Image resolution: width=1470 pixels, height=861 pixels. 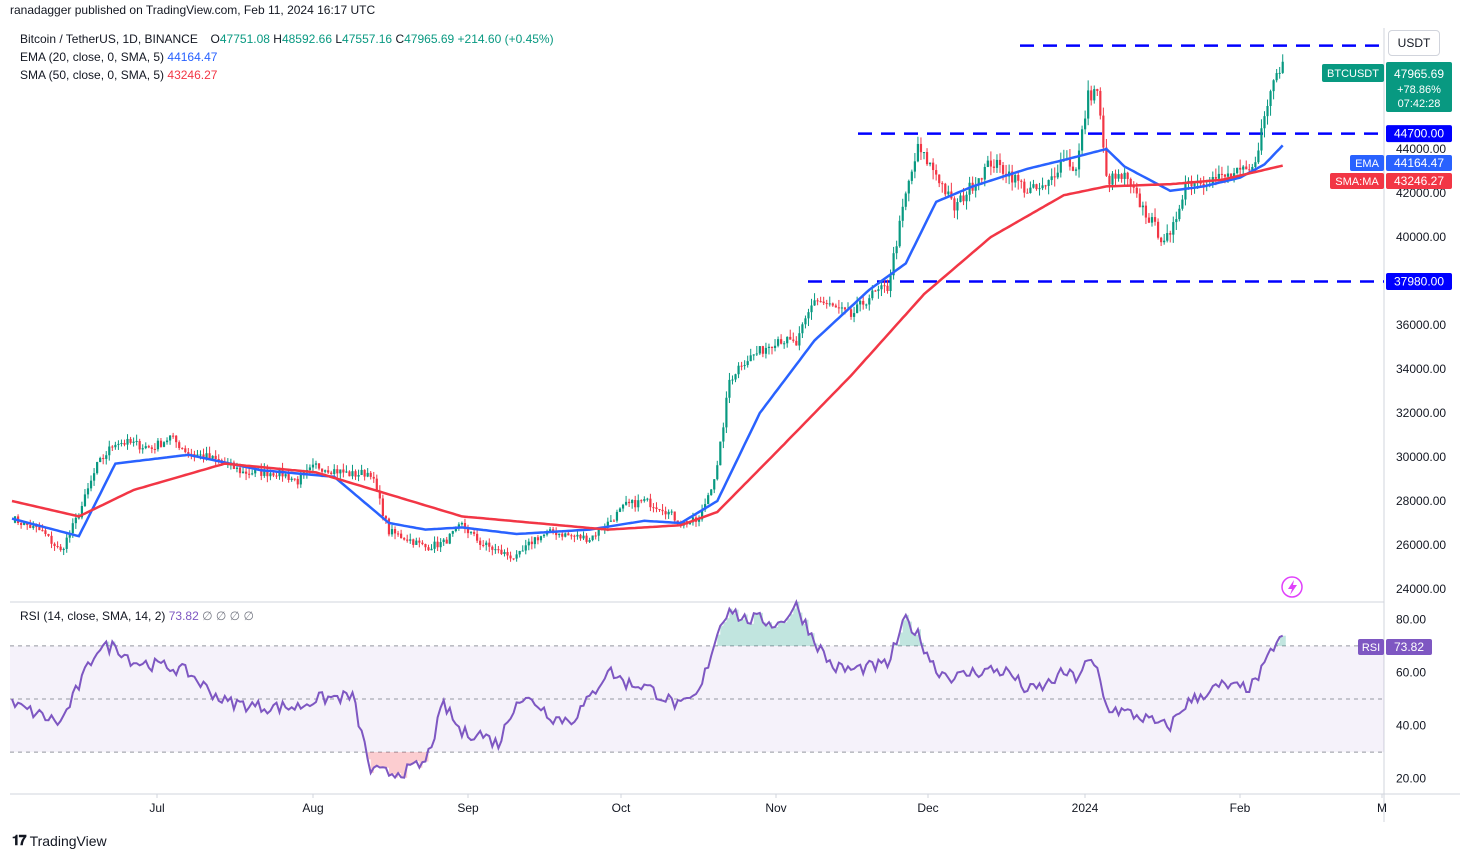 What do you see at coordinates (400, 39) in the screenshot?
I see `close-label: C` at bounding box center [400, 39].